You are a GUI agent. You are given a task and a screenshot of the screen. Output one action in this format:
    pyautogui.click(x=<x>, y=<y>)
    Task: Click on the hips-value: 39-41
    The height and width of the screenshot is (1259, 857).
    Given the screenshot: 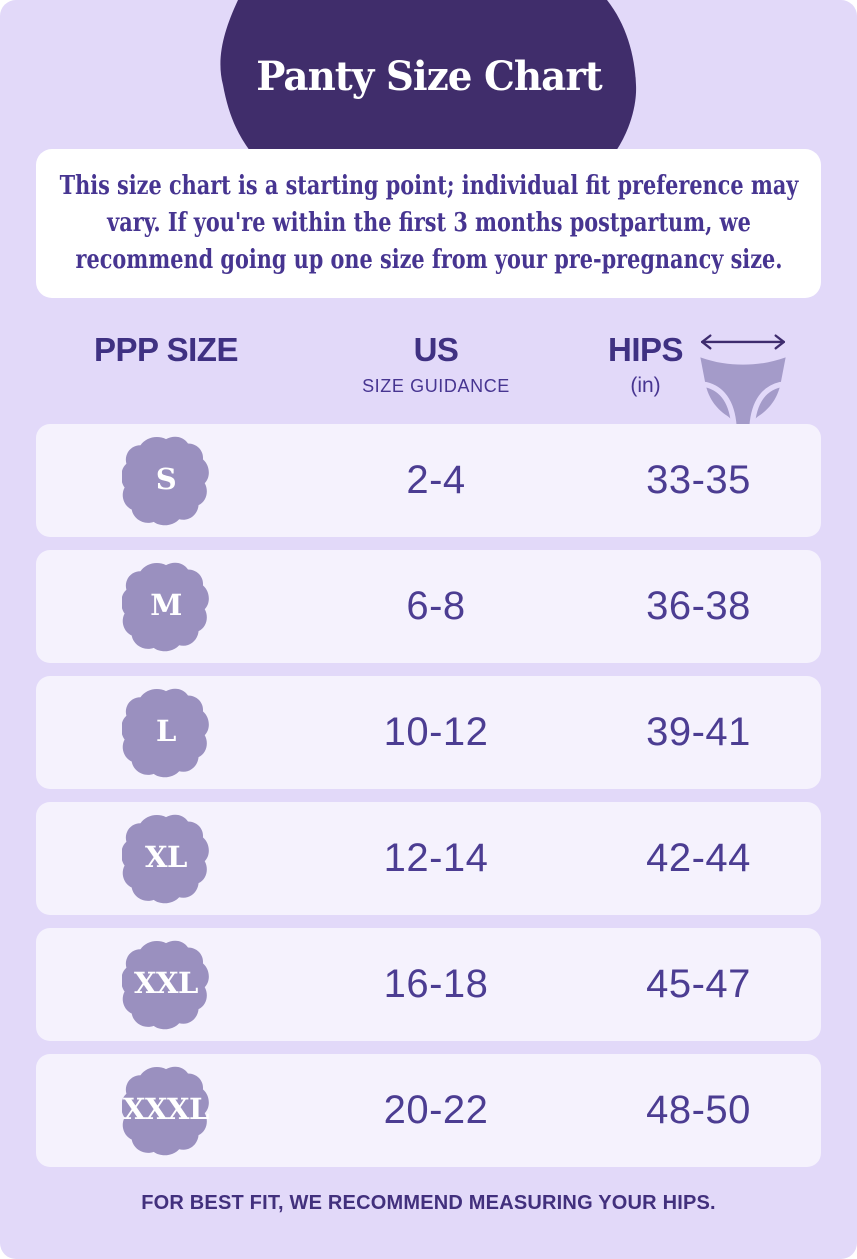 What is the action you would take?
    pyautogui.click(x=698, y=732)
    